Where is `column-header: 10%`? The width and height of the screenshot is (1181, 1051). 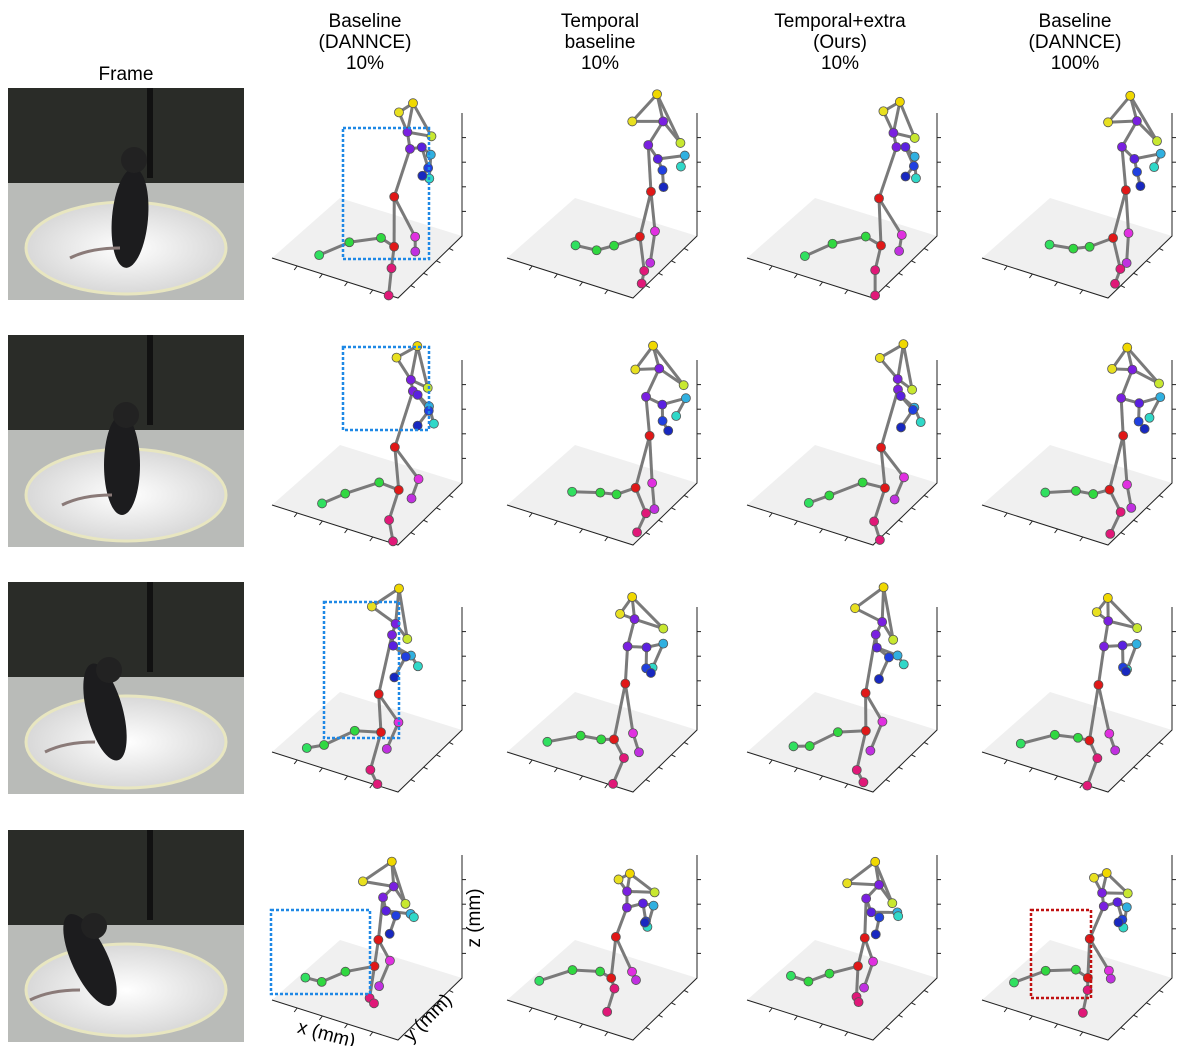 column-header: 10% is located at coordinates (600, 63).